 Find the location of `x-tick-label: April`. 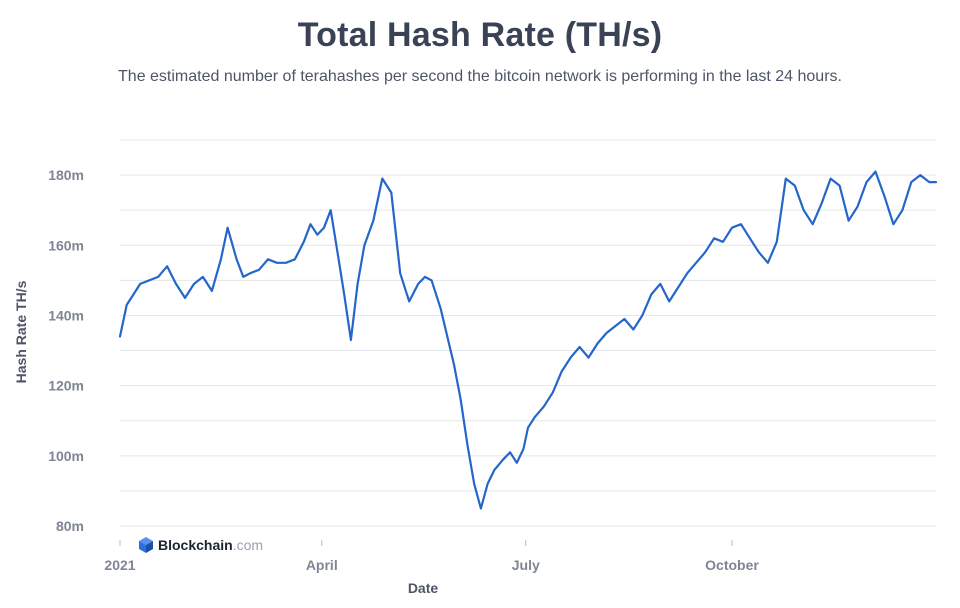

x-tick-label: April is located at coordinates (322, 565).